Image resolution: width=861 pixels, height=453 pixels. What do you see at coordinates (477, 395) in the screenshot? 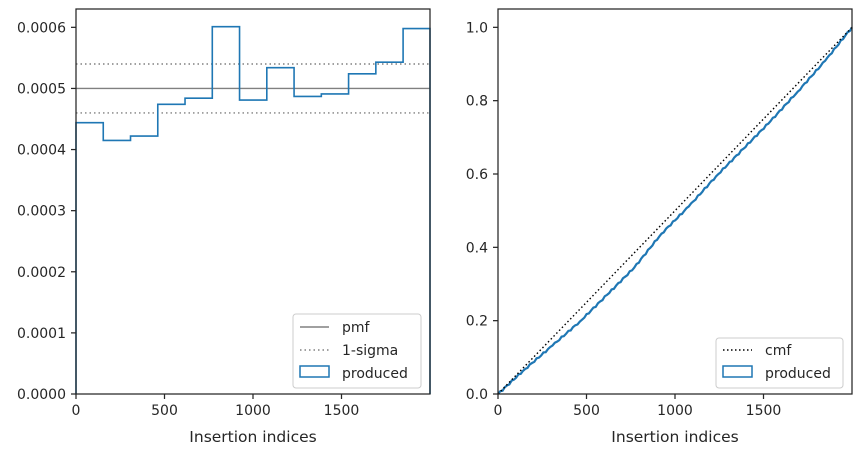
I see `cmf-y-tick-label: 0.0` at bounding box center [477, 395].